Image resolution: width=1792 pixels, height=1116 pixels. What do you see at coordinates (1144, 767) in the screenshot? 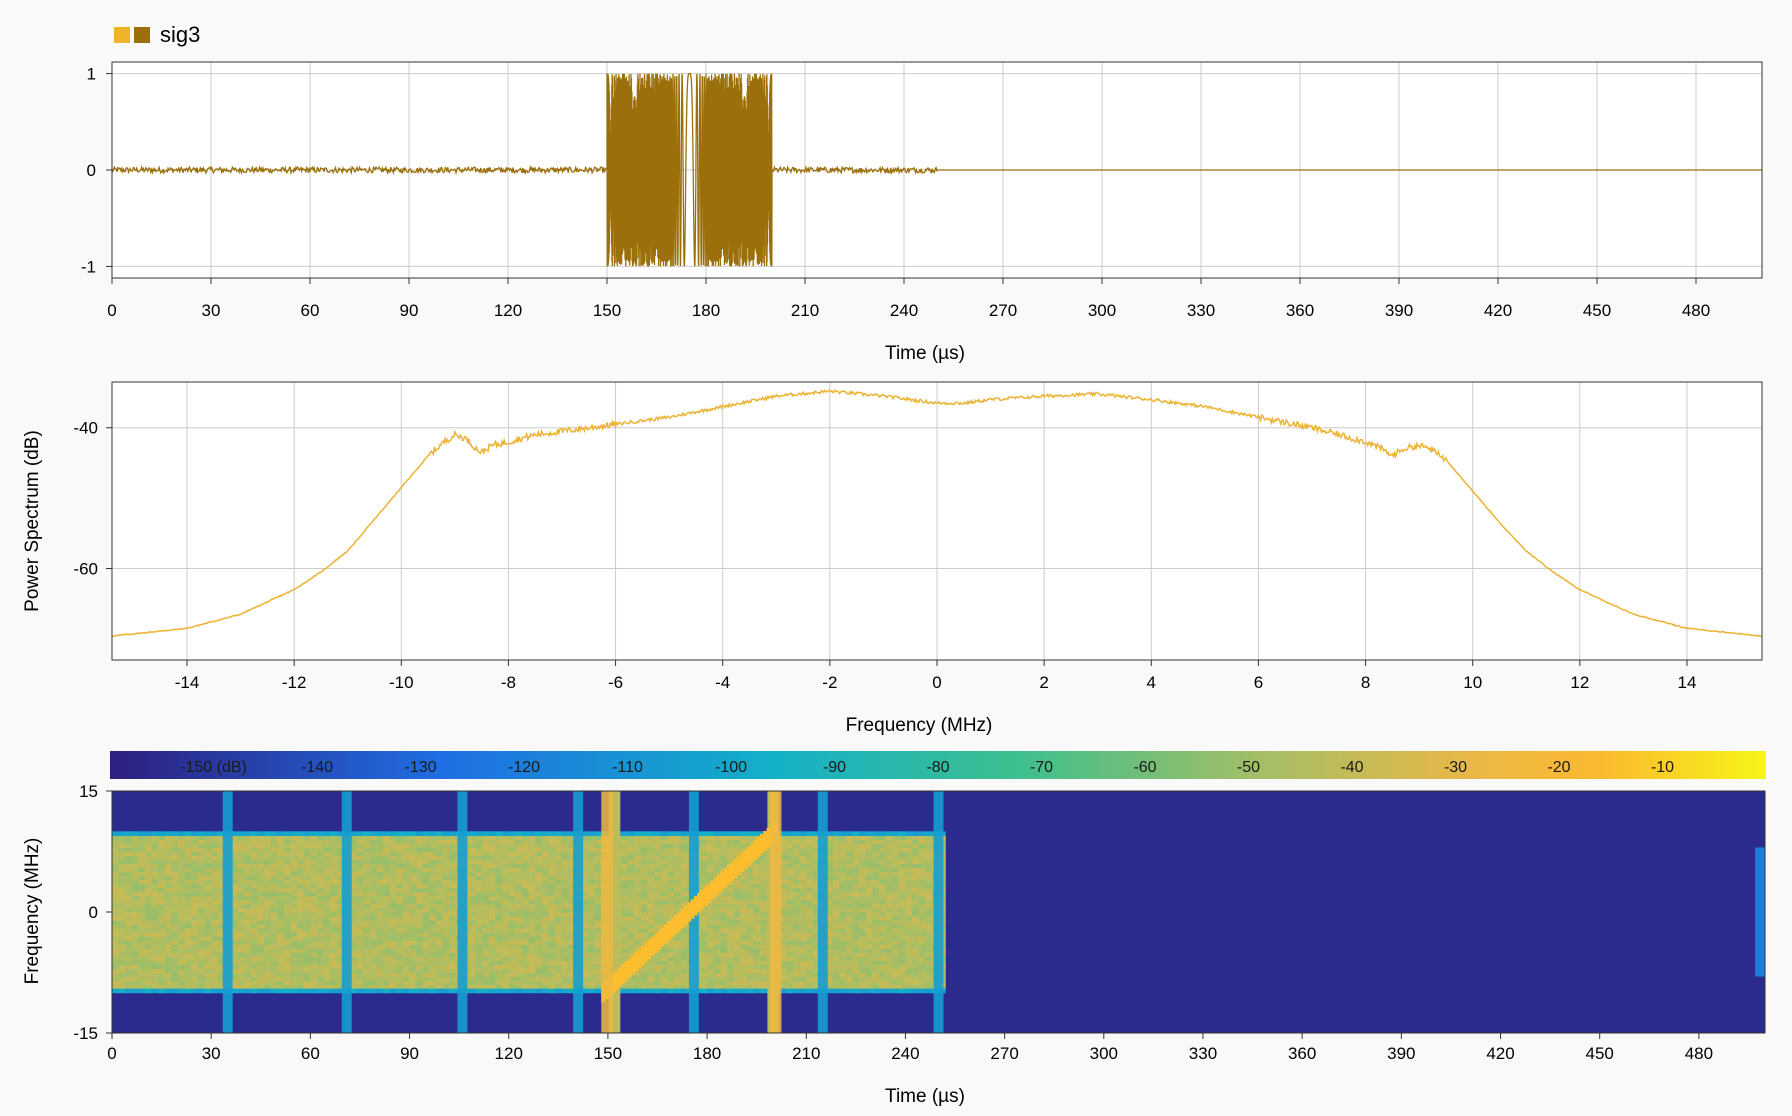
I see `colorbar-tick-label: -60` at bounding box center [1144, 767].